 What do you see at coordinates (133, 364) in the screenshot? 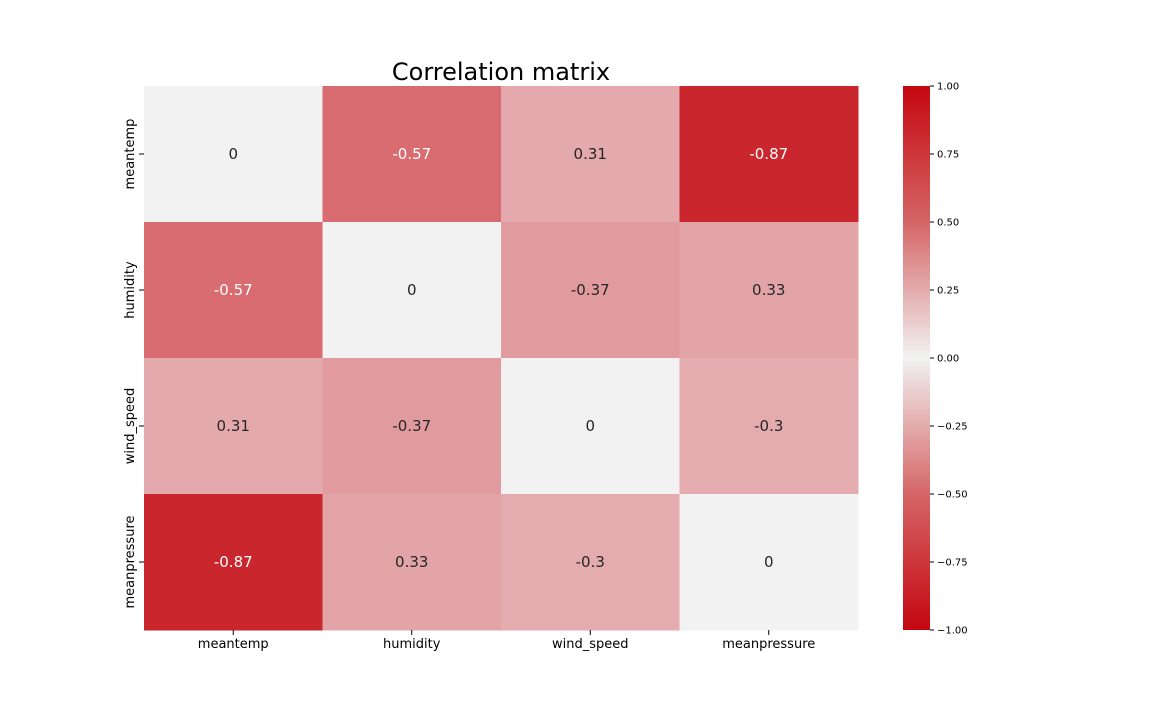
I see `y-axis: meantemp humidity wind_speed meanpressure` at bounding box center [133, 364].